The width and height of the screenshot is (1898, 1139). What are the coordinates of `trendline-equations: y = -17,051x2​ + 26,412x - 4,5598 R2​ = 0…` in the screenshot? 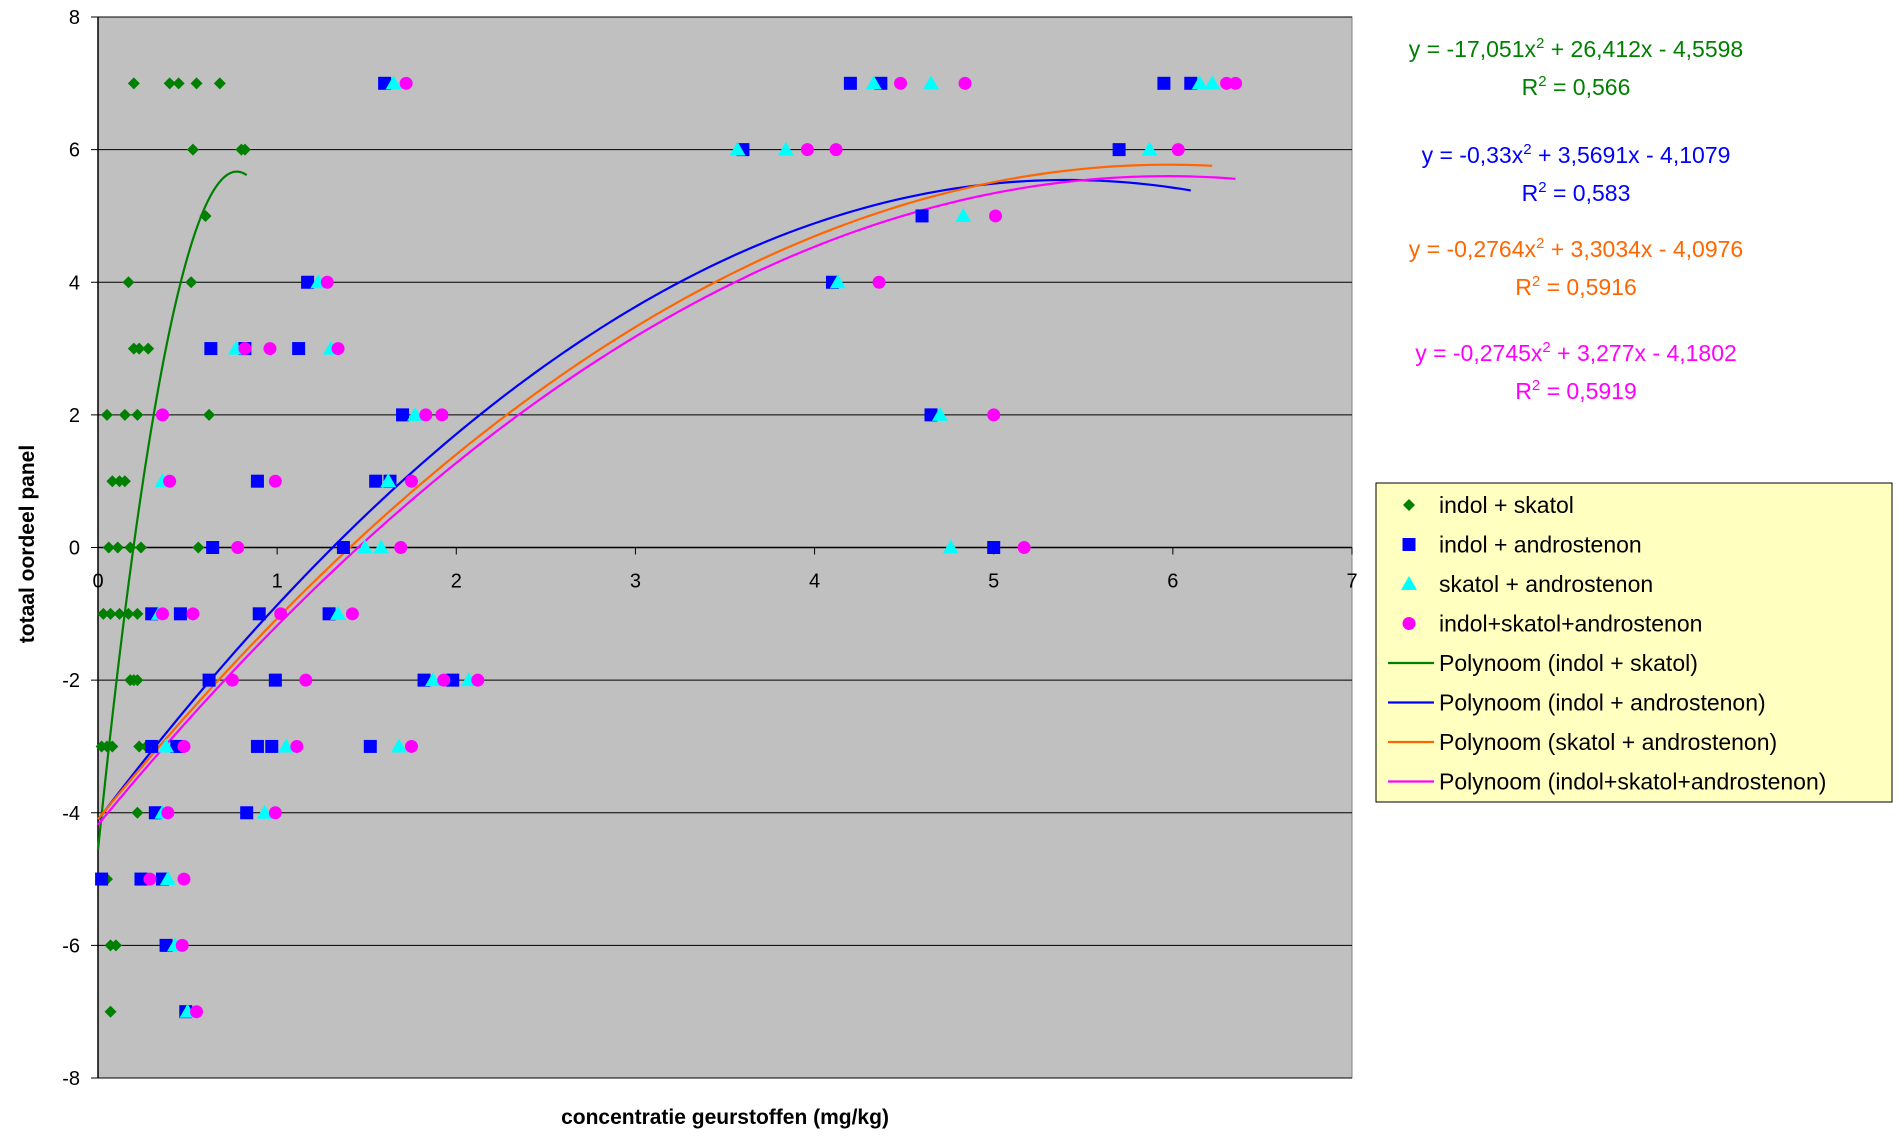 It's located at (1576, 219).